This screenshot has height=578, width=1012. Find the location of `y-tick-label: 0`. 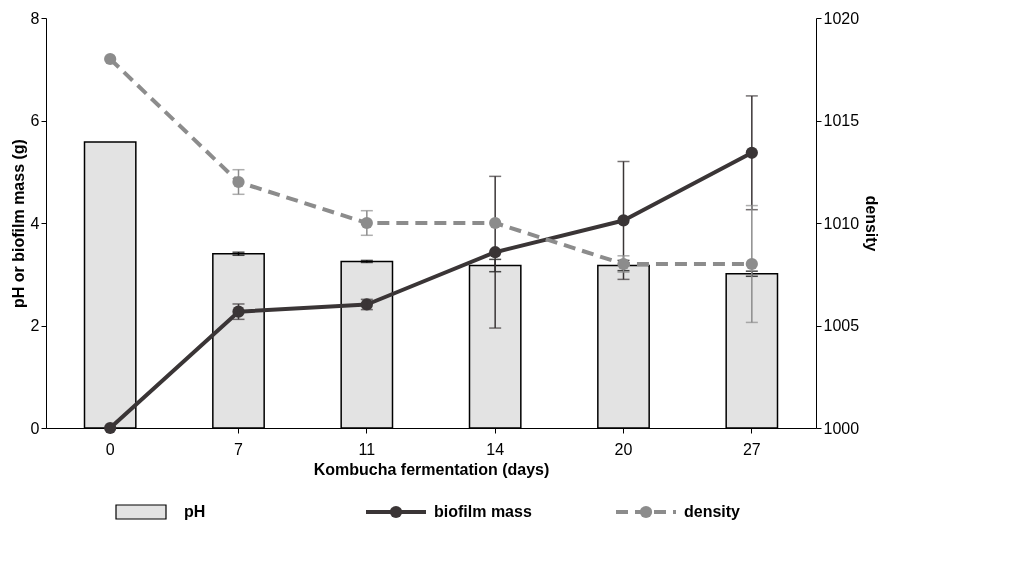

y-tick-label: 0 is located at coordinates (35, 428).